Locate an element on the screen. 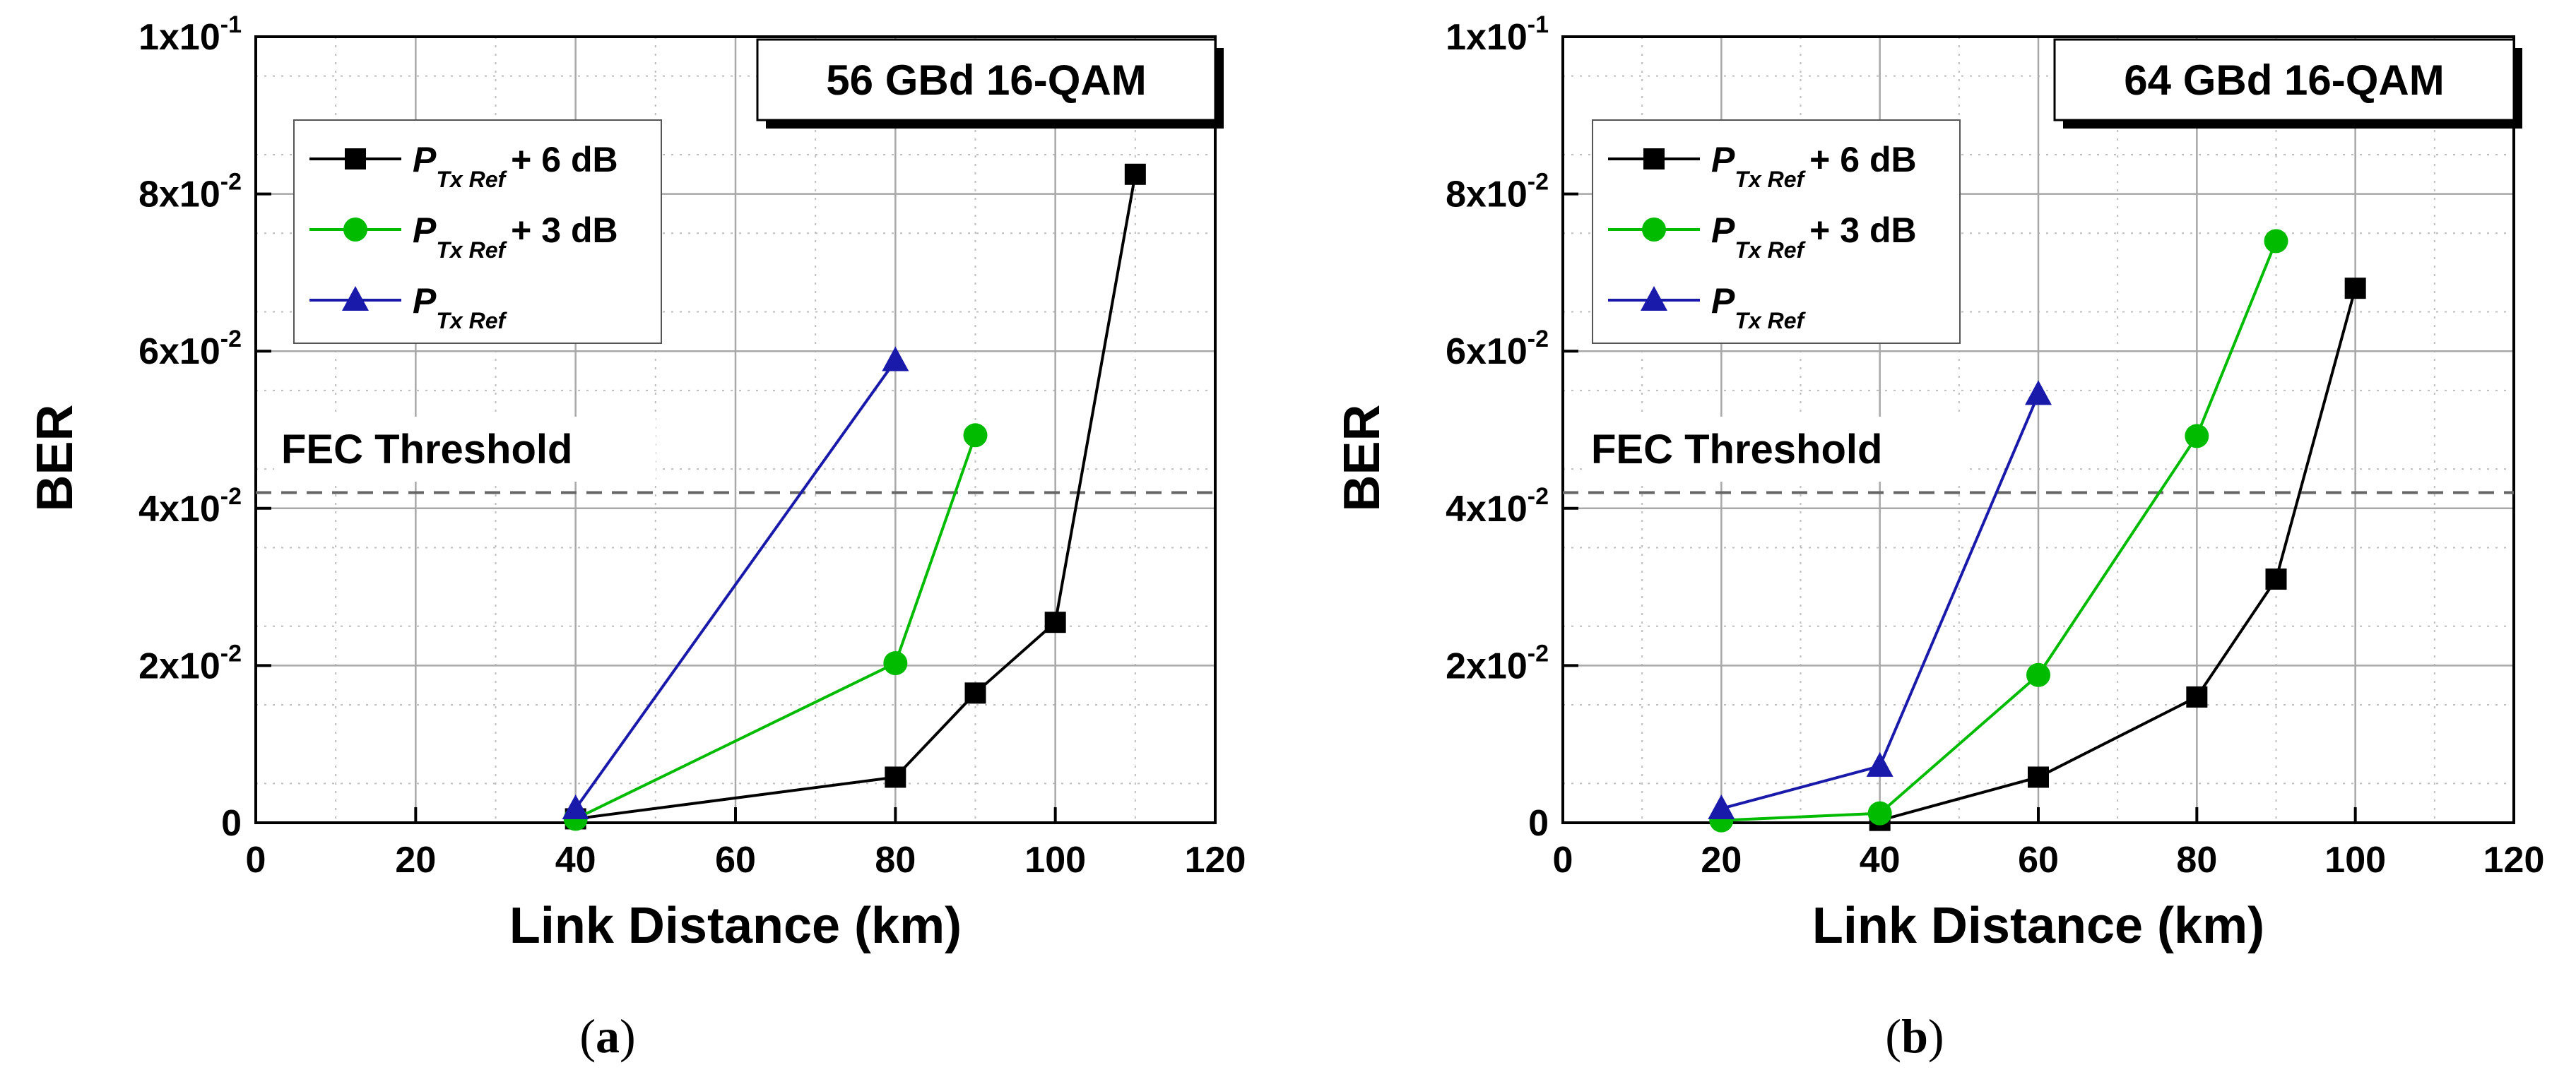  panel-caption: (b) is located at coordinates (1914, 1036).